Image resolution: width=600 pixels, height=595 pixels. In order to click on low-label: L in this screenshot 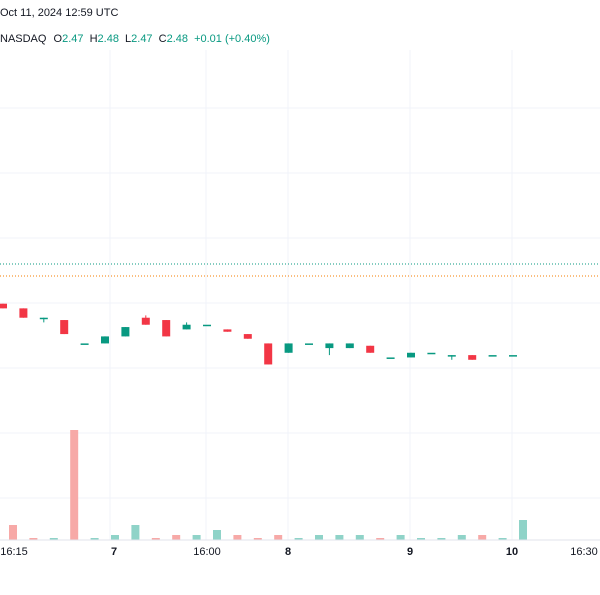, I will do `click(128, 39)`.